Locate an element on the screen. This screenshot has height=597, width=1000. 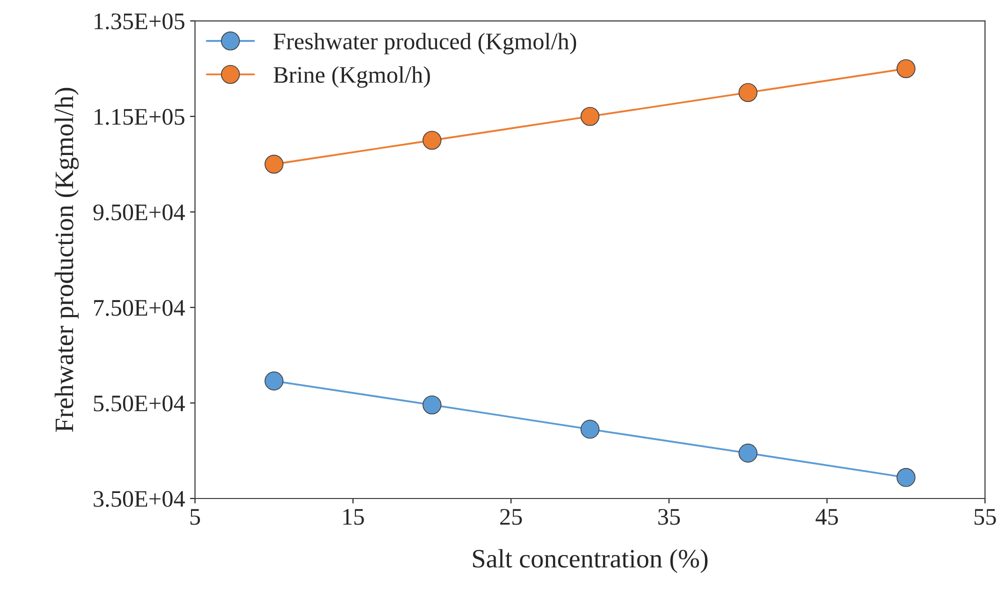
y-tick-label: 5.50E+04 is located at coordinates (139, 403).